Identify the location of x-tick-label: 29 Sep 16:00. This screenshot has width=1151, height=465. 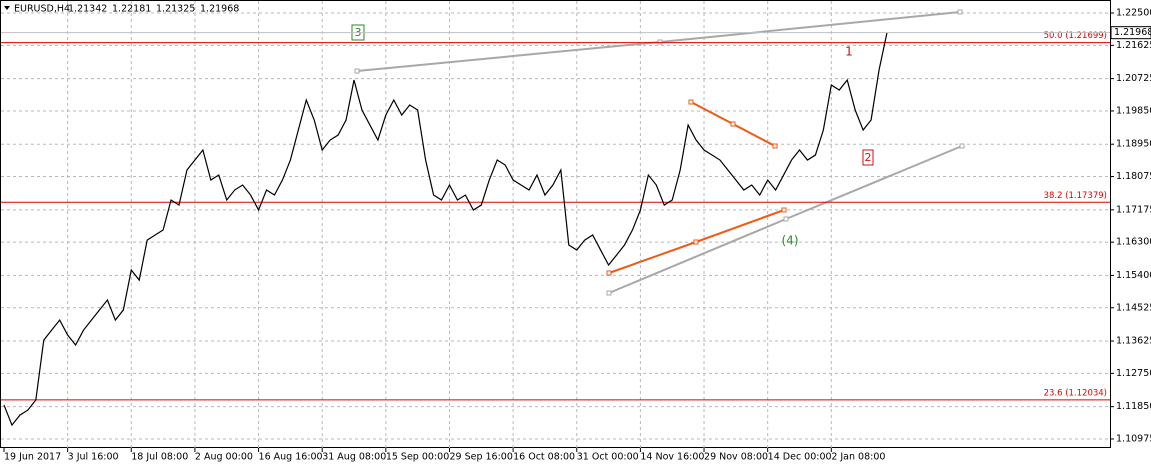
(480, 457).